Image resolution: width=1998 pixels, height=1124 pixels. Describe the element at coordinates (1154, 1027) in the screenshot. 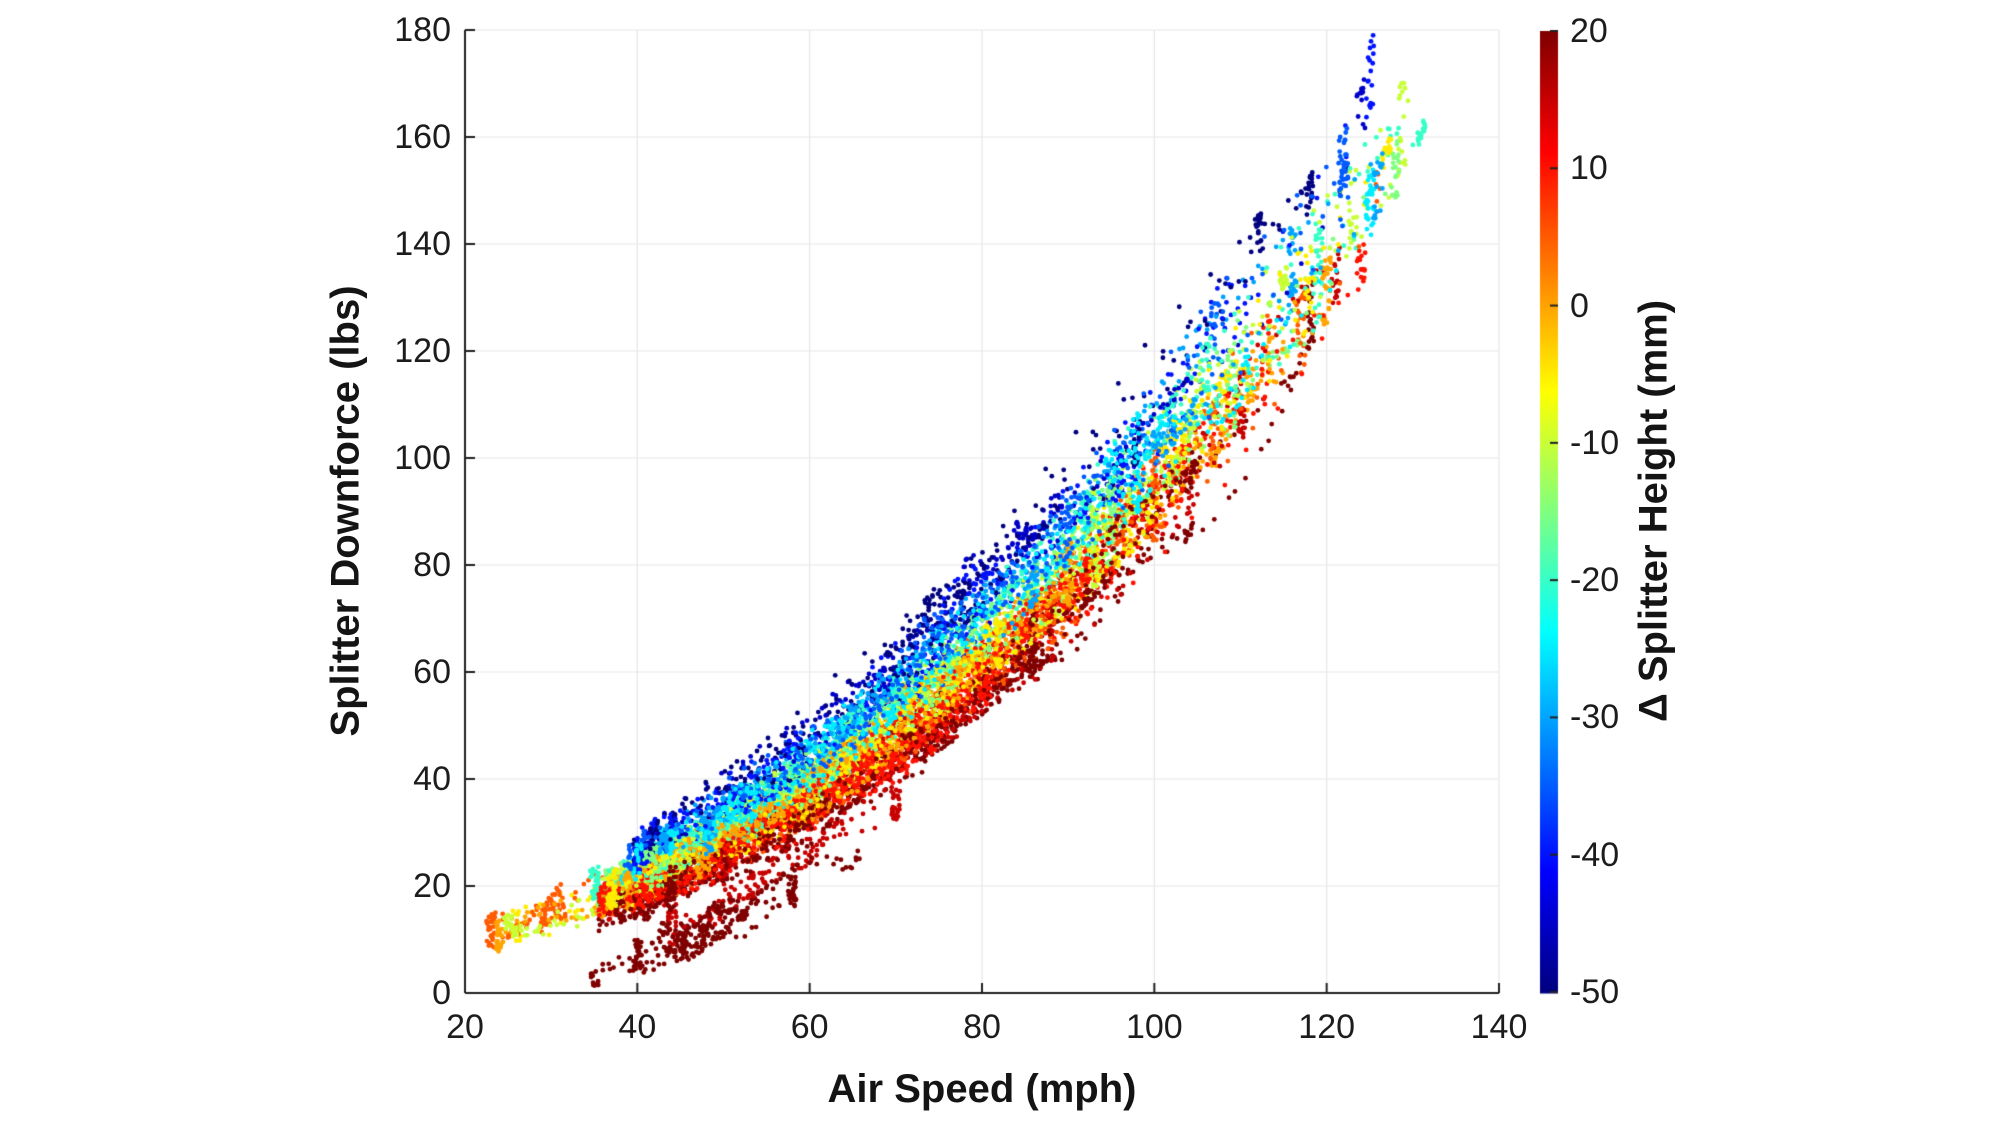

I see `x-axis-tick-label: 100` at that location.